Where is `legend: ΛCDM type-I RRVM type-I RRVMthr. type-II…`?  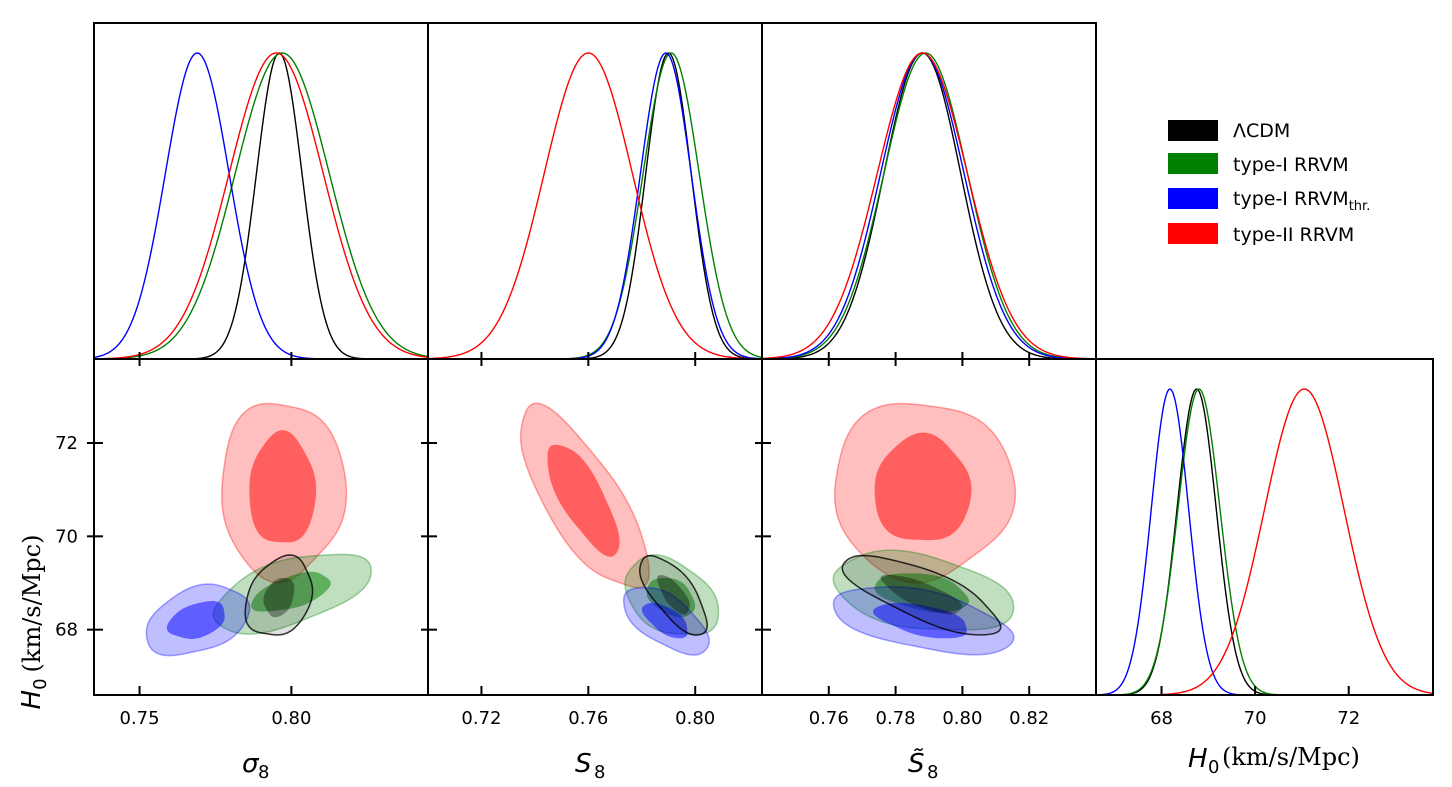
legend: ΛCDM type-I RRVM type-I RRVMthr. type-II… is located at coordinates (1269, 183).